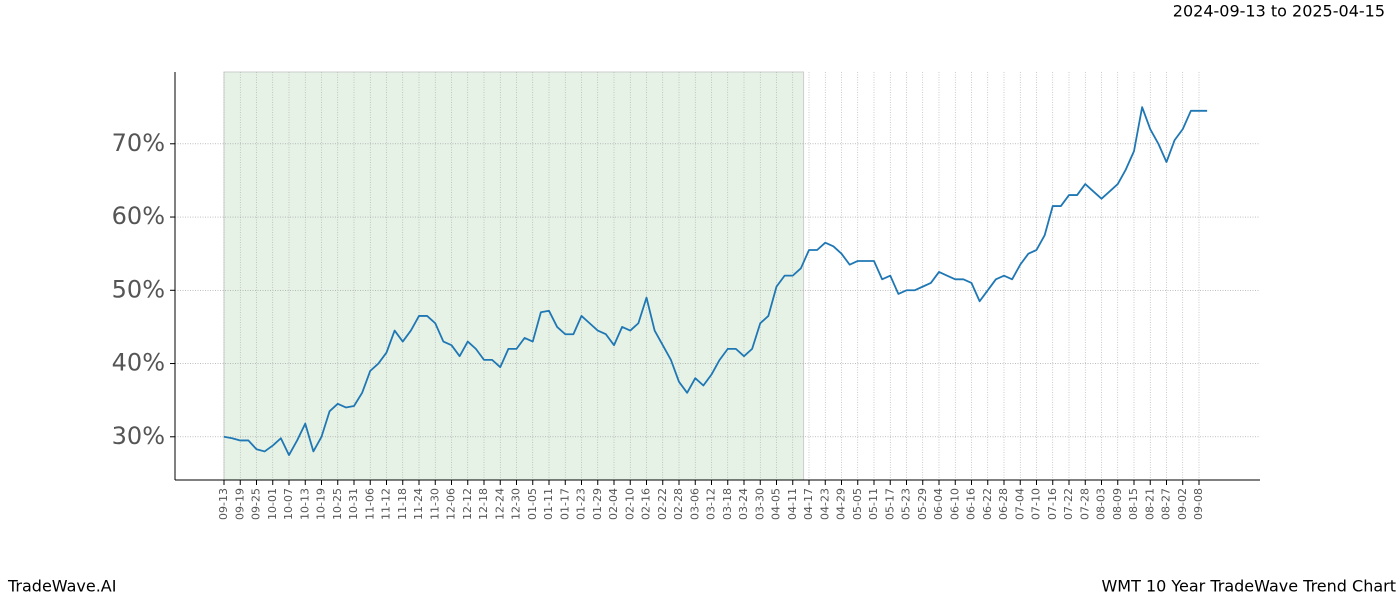  Describe the element at coordinates (841, 504) in the screenshot. I see `x-tick-label: 04-29` at that location.